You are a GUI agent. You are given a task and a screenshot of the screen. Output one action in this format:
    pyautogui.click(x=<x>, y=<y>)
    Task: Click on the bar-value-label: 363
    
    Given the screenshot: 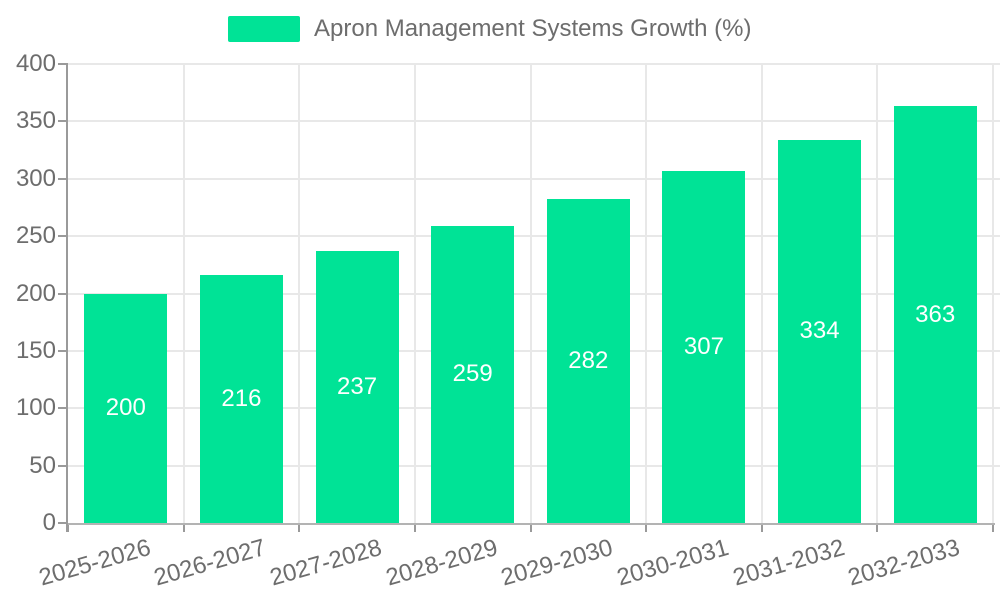 What is the action you would take?
    pyautogui.click(x=935, y=314)
    